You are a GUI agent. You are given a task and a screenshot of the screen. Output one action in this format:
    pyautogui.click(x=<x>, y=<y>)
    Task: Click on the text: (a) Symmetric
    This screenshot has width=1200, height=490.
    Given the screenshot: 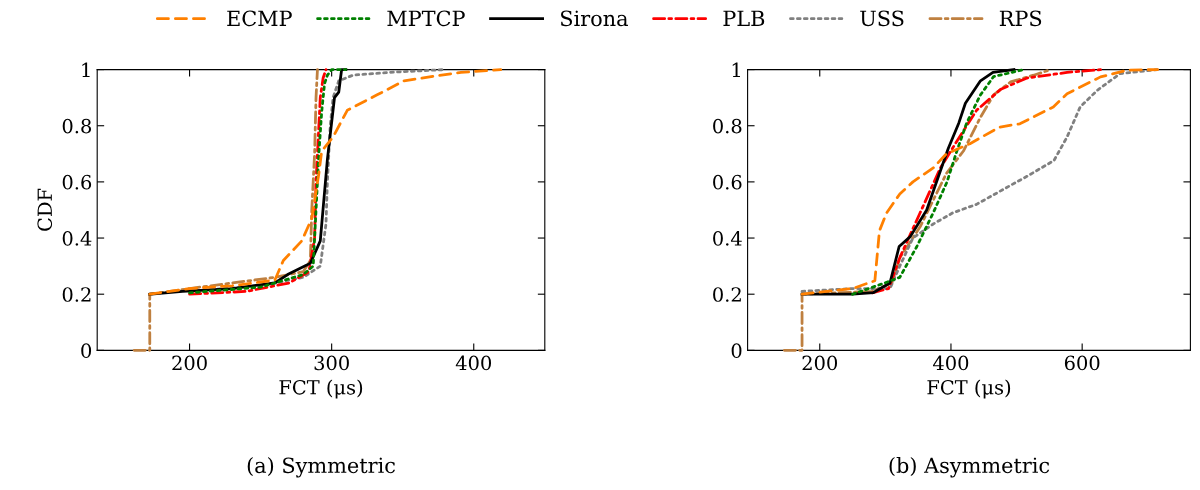 What is the action you would take?
    pyautogui.click(x=321, y=467)
    